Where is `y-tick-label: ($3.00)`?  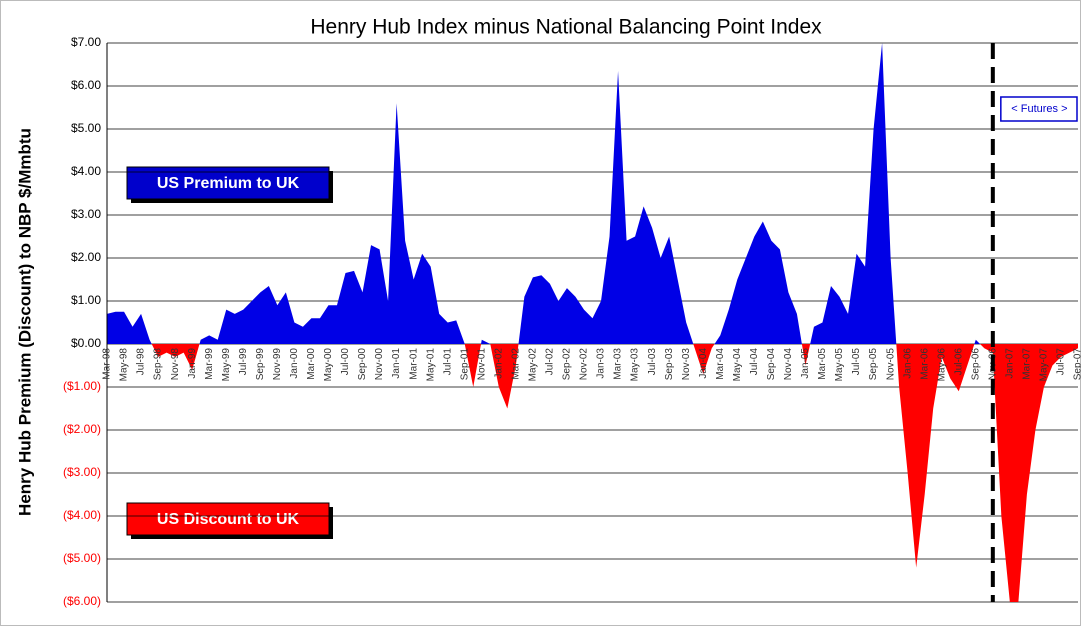
y-tick-label: ($3.00) is located at coordinates (82, 472).